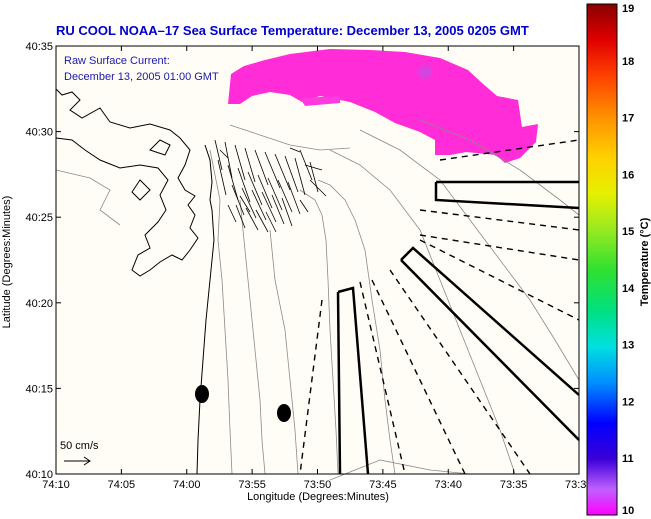  What do you see at coordinates (77, 461) in the screenshot?
I see `scale-arrow` at bounding box center [77, 461].